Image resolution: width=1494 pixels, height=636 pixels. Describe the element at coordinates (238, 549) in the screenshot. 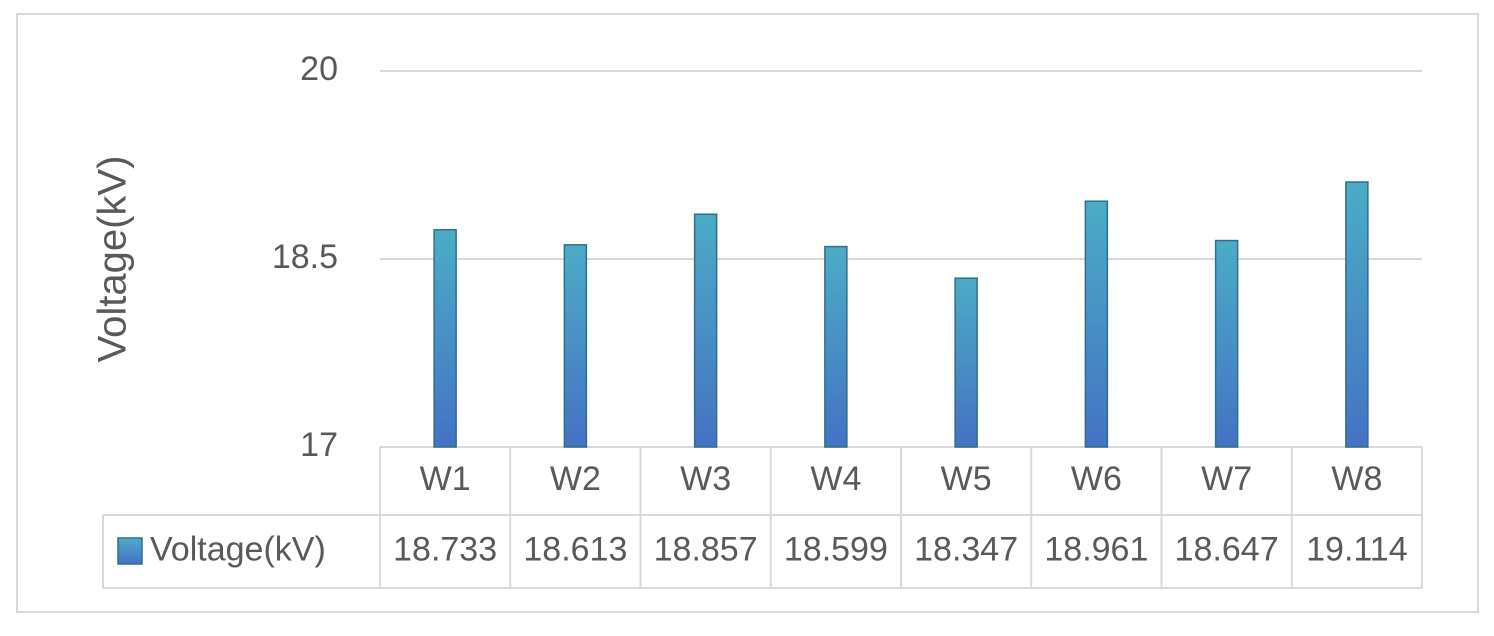

I see `legend-label: Voltage(kV)` at that location.